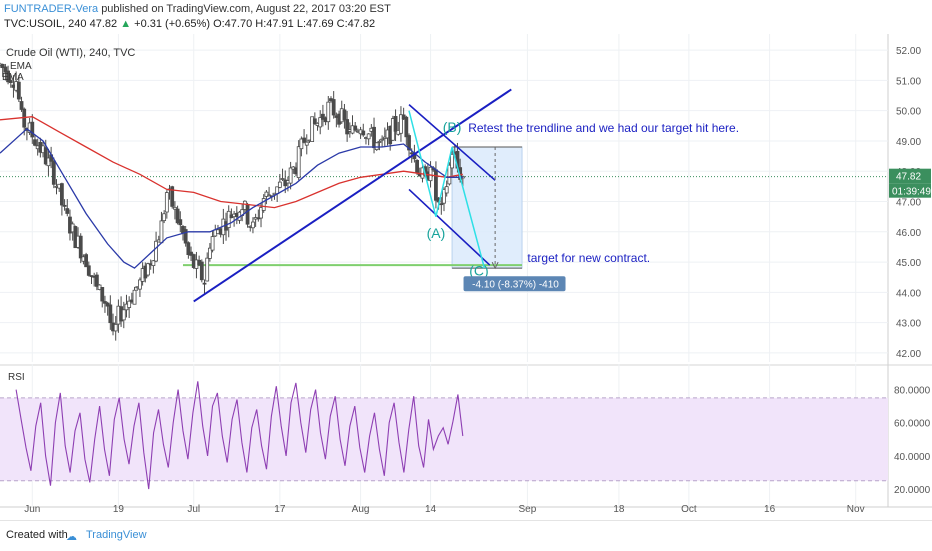  I want to click on y-tick-label: 51.00, so click(908, 81).